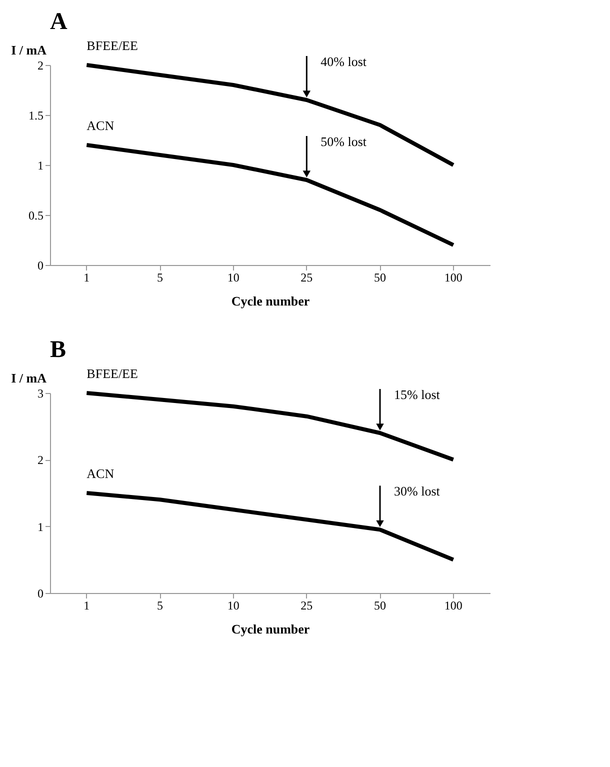 The width and height of the screenshot is (610, 767). I want to click on annotation: 15% lost, so click(417, 394).